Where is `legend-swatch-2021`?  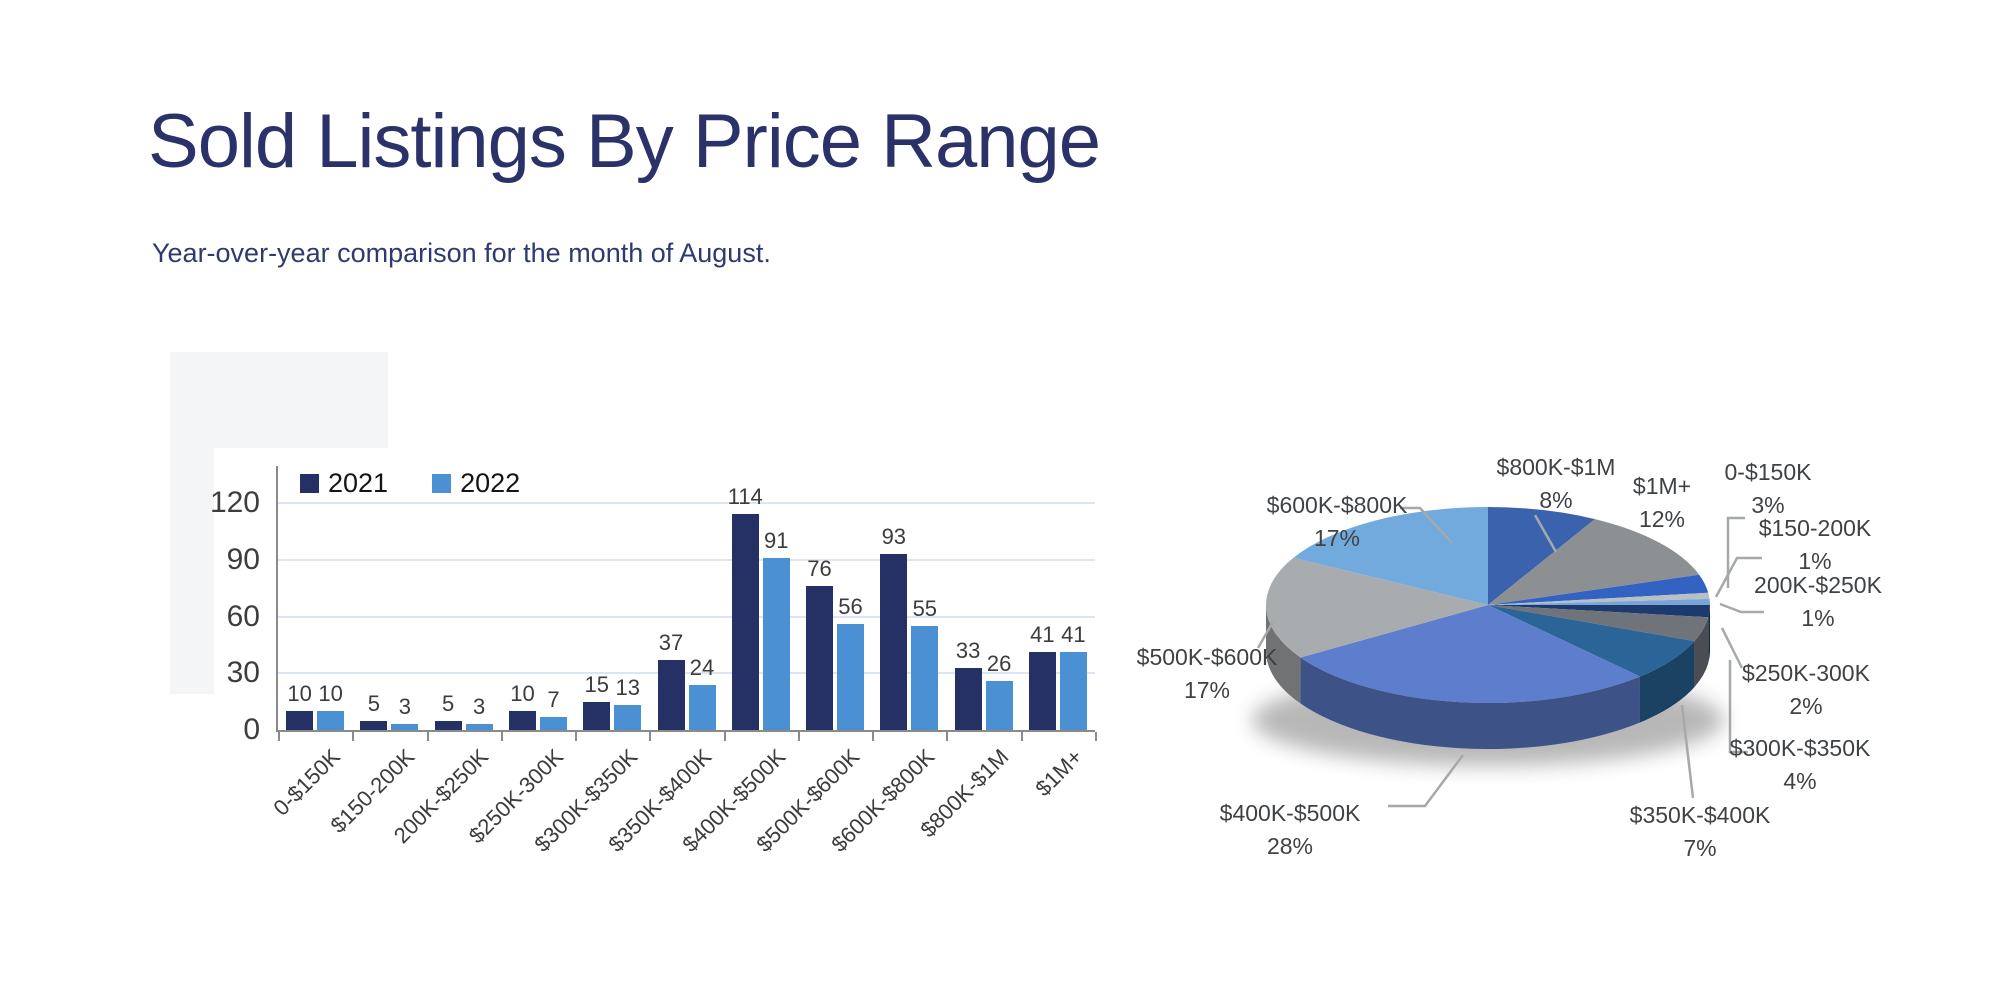
legend-swatch-2021 is located at coordinates (309, 483).